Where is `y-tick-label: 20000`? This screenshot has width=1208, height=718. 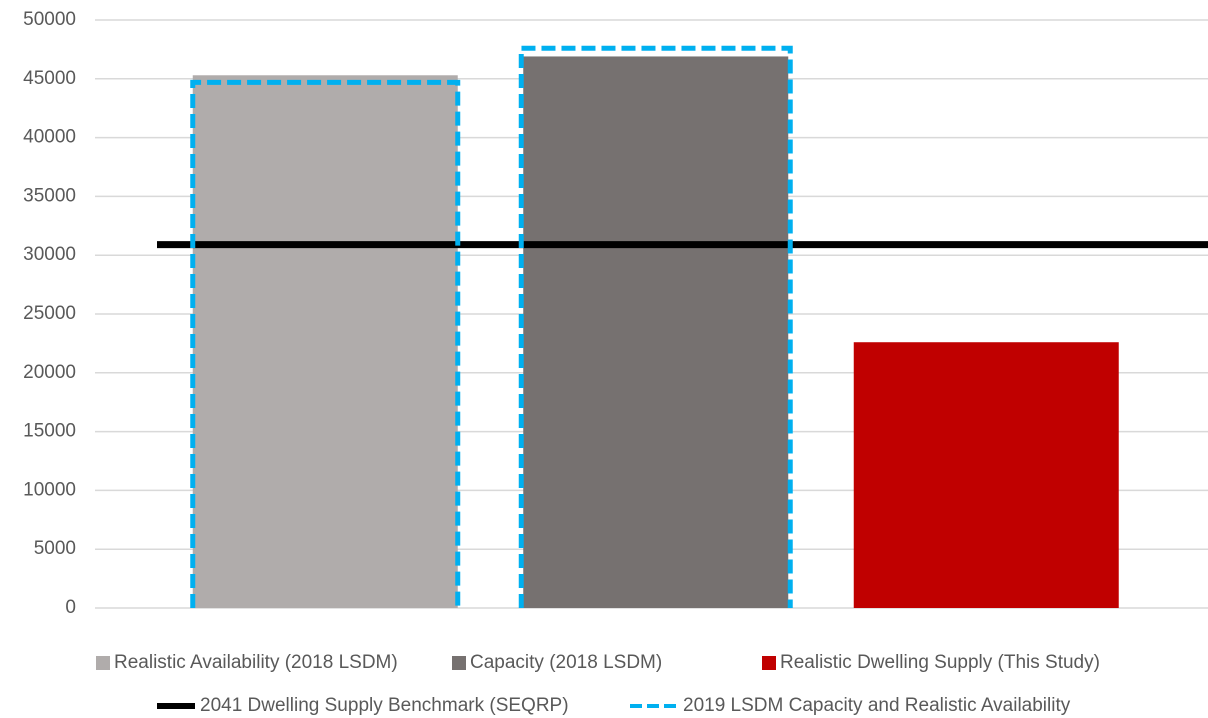
y-tick-label: 20000 is located at coordinates (49, 372).